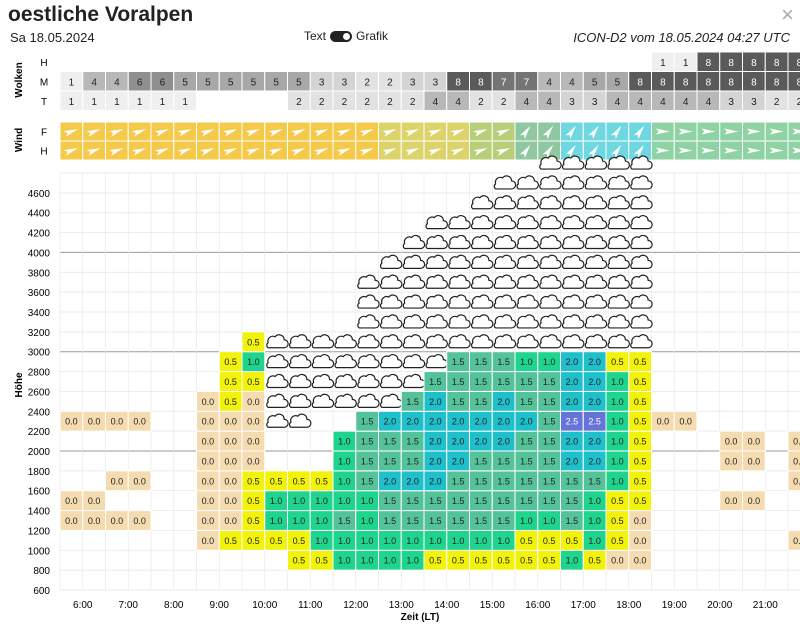 The height and width of the screenshot is (628, 800). I want to click on cloud-value: 3, so click(436, 82).